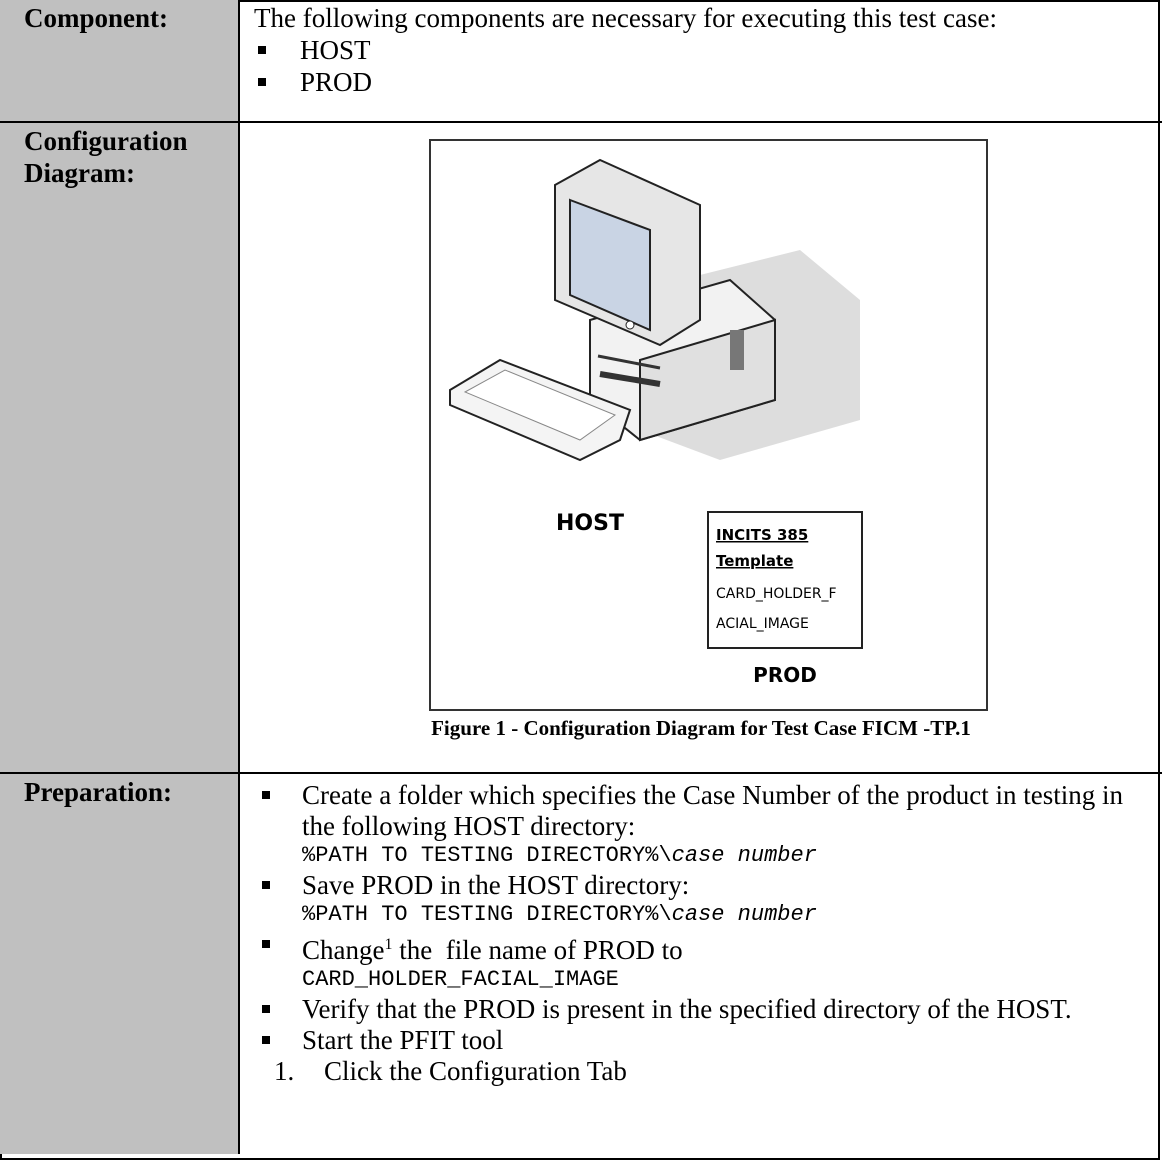  I want to click on row-label: Configuration, so click(106, 141).